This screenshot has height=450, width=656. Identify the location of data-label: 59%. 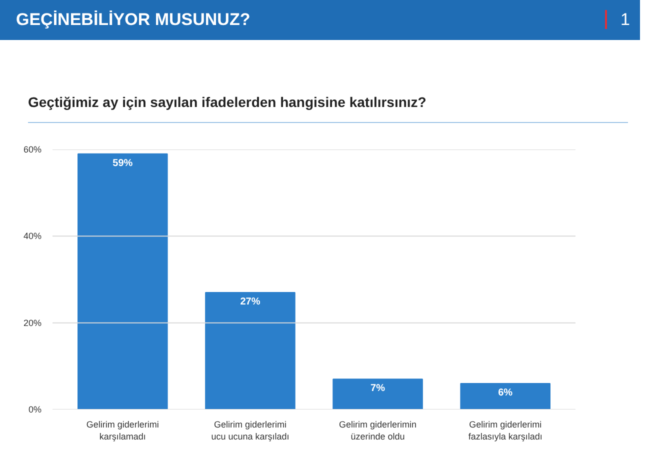
(122, 163).